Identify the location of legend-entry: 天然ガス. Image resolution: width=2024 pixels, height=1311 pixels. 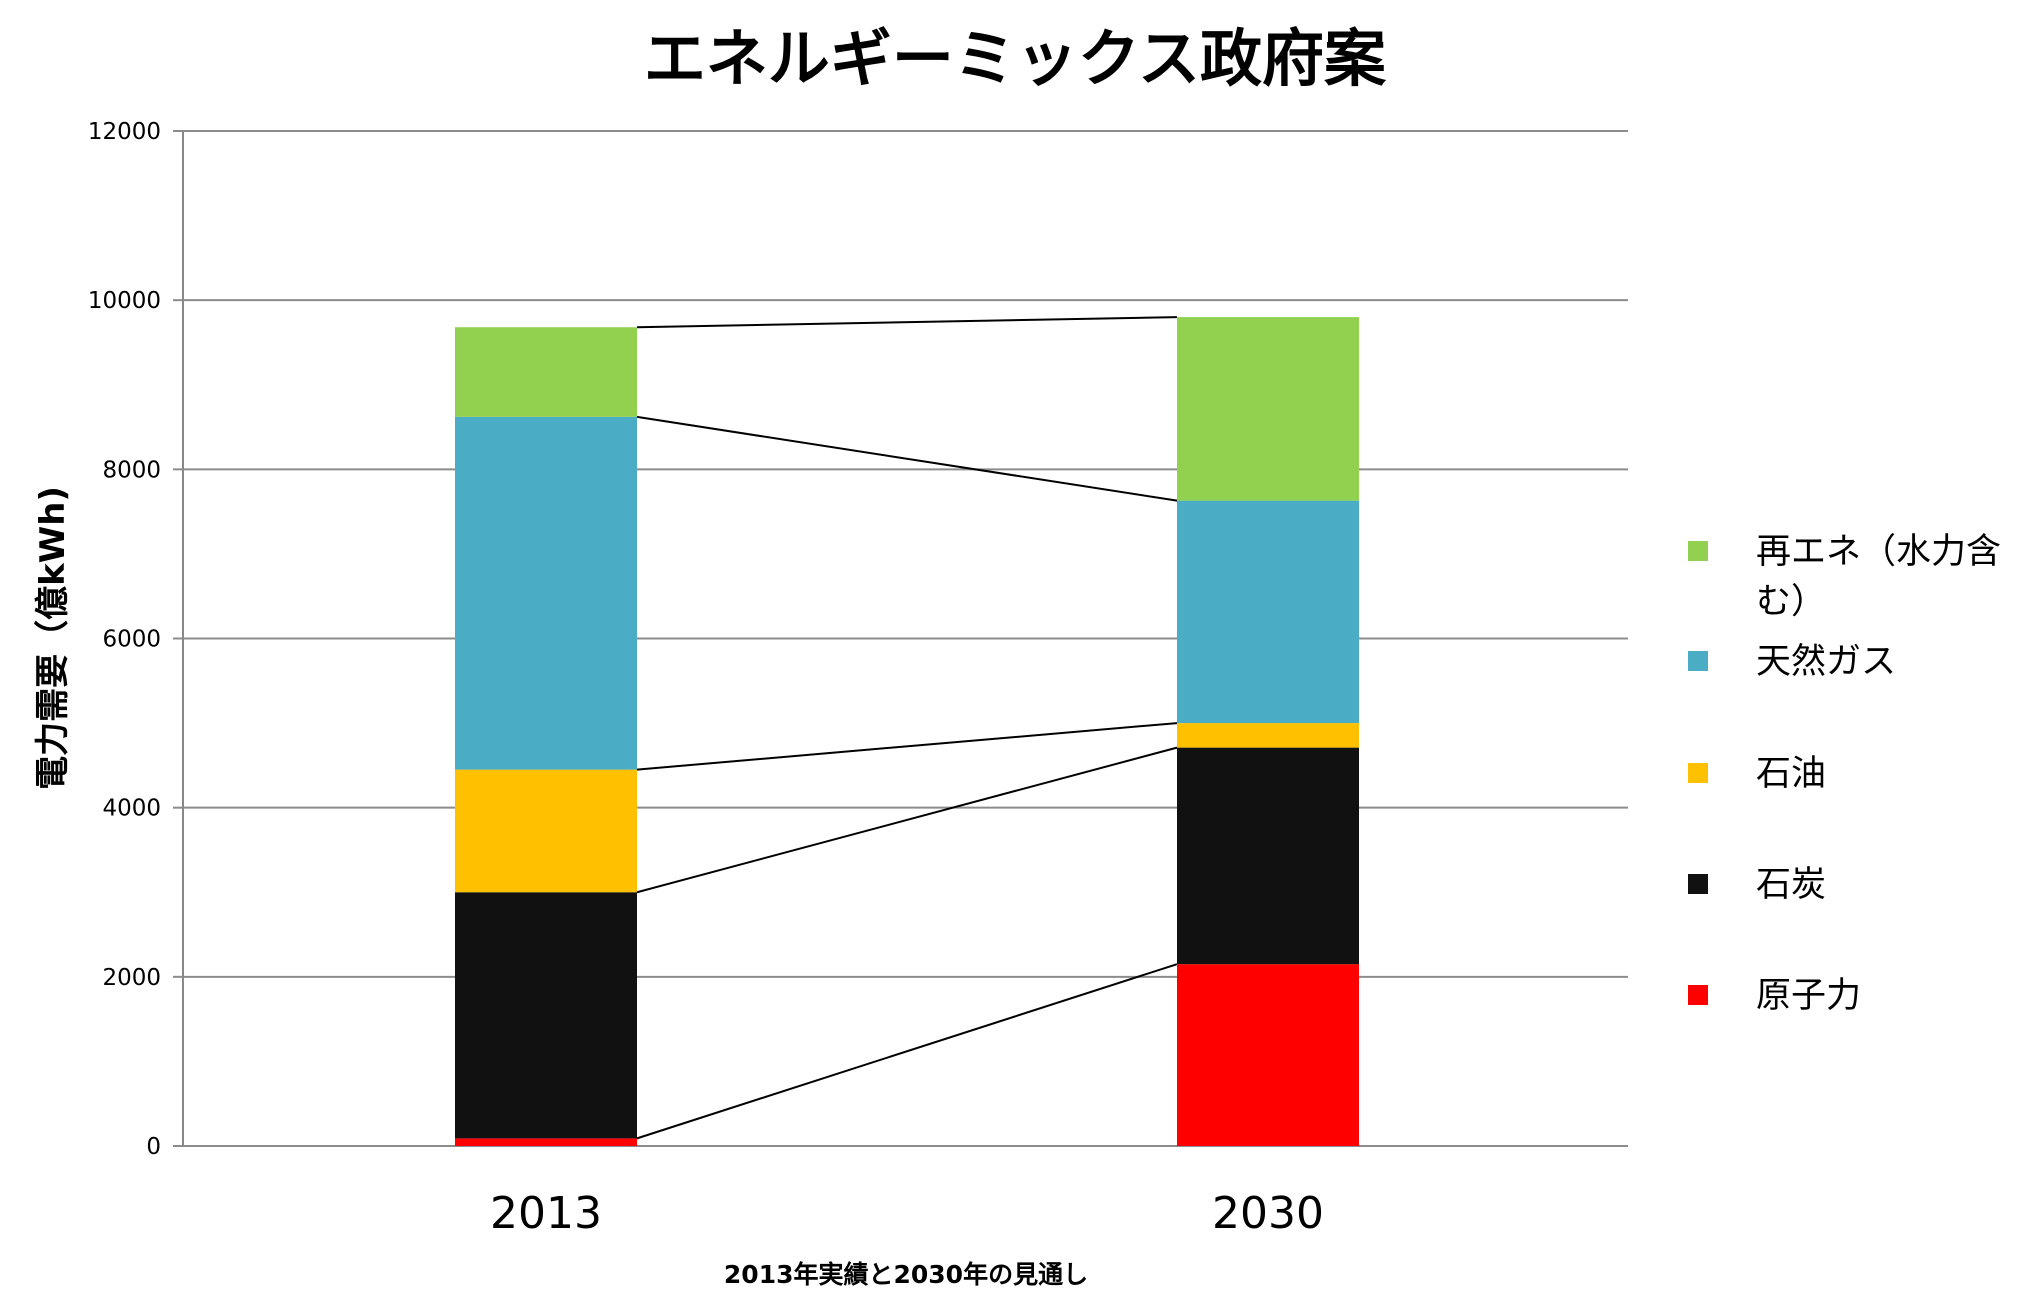
(1792, 662).